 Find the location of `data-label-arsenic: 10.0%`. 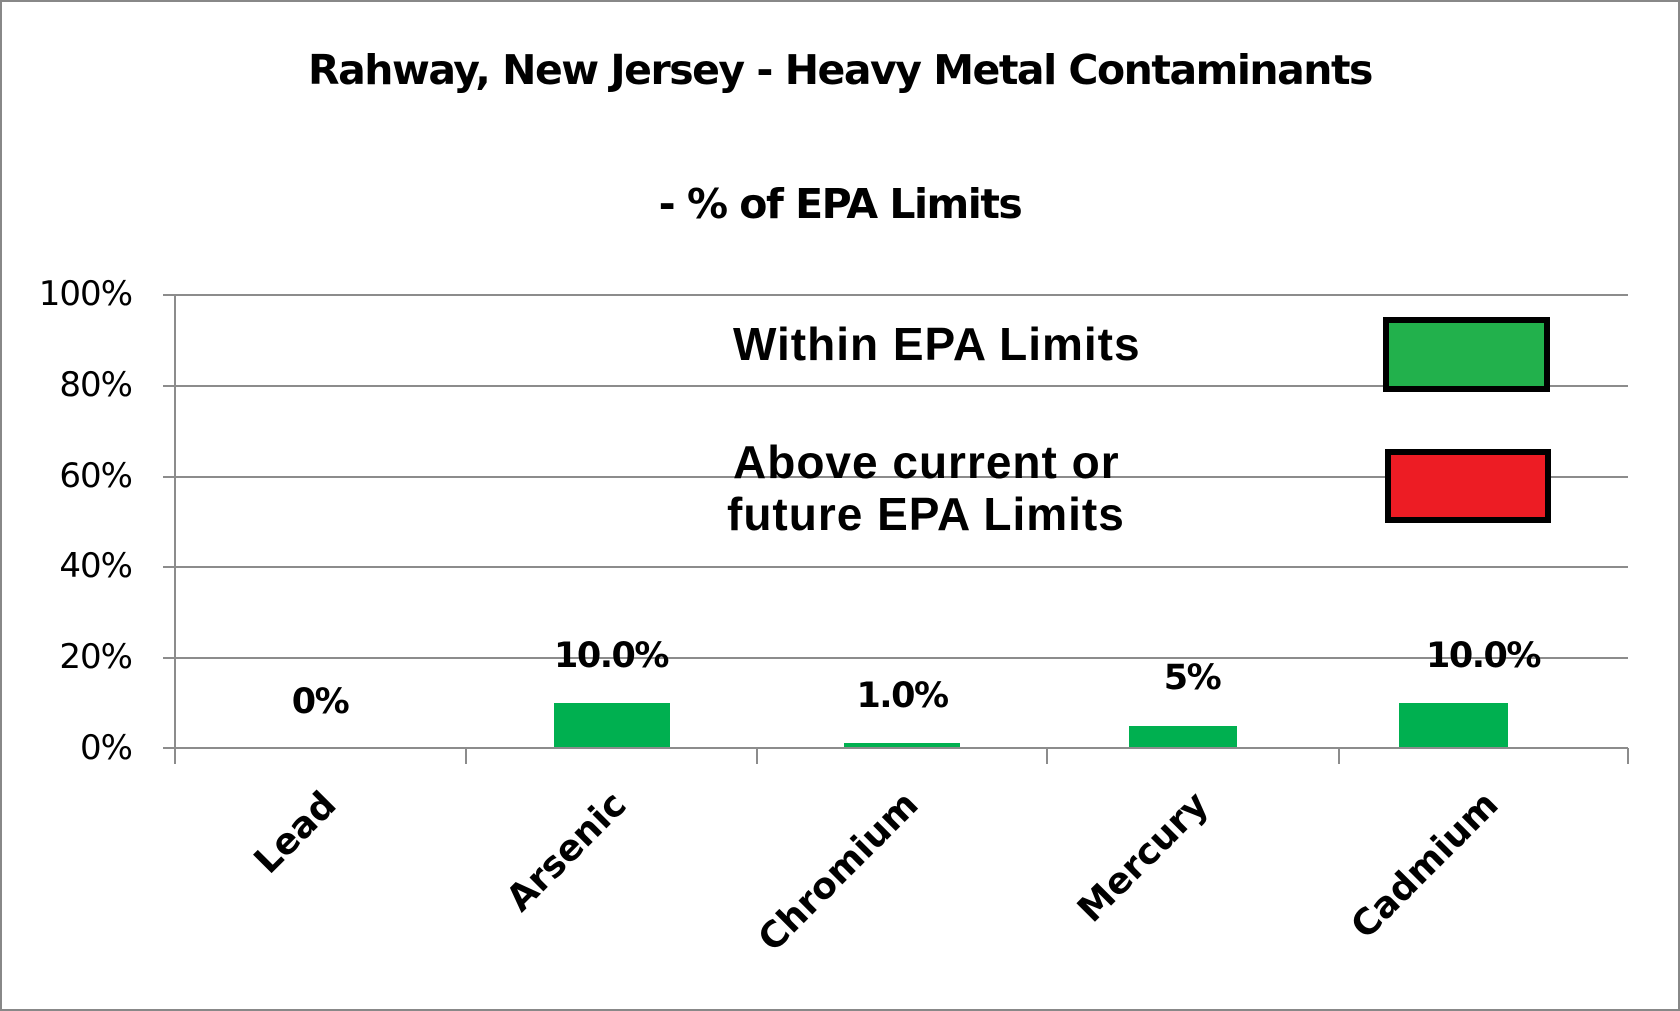

data-label-arsenic: 10.0% is located at coordinates (611, 656).